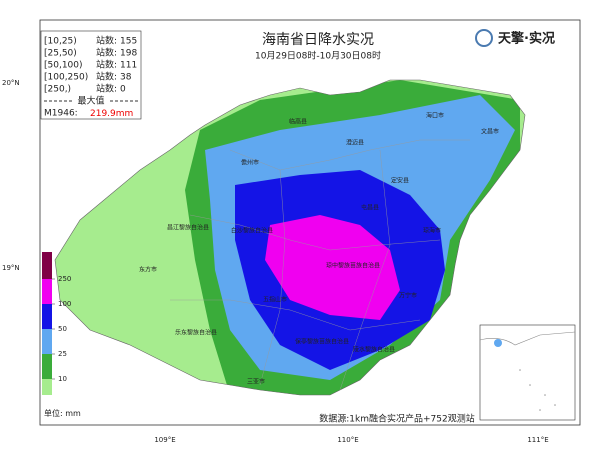 The height and width of the screenshot is (450, 600). What do you see at coordinates (62, 379) in the screenshot?
I see `color-bar-label: 10` at bounding box center [62, 379].